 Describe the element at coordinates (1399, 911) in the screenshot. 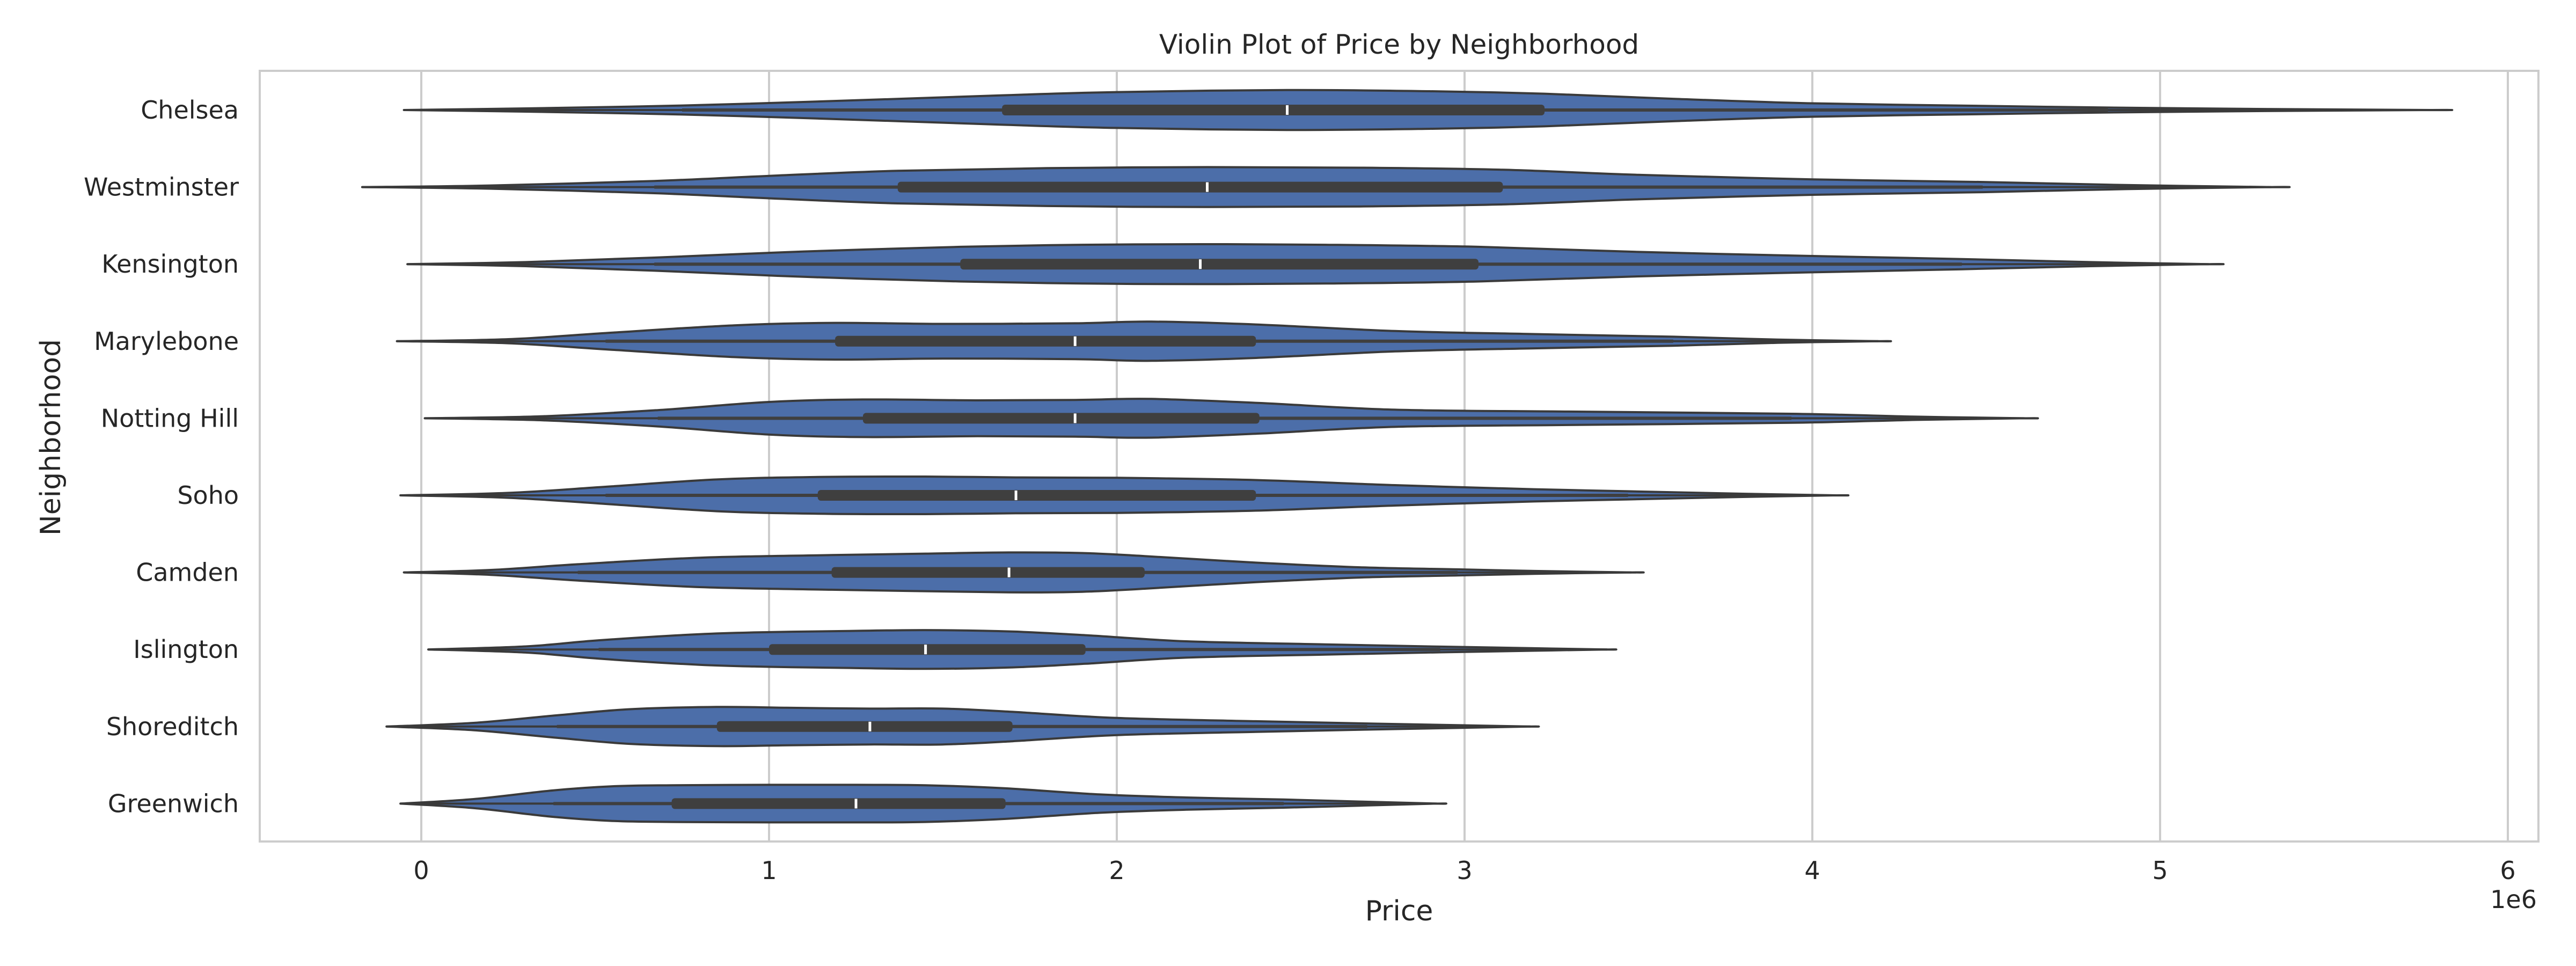

I see `x-axis-label: Price` at that location.